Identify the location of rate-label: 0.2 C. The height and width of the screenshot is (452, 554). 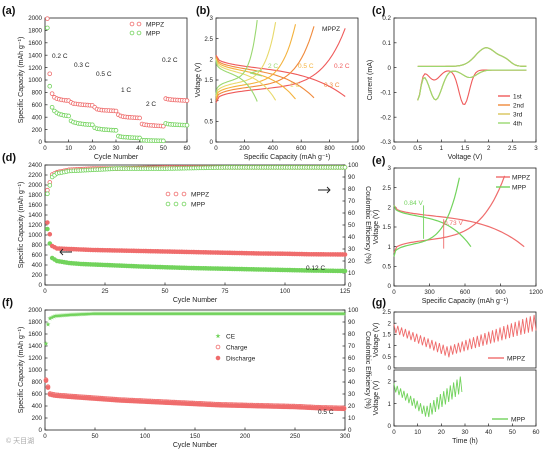
(342, 66).